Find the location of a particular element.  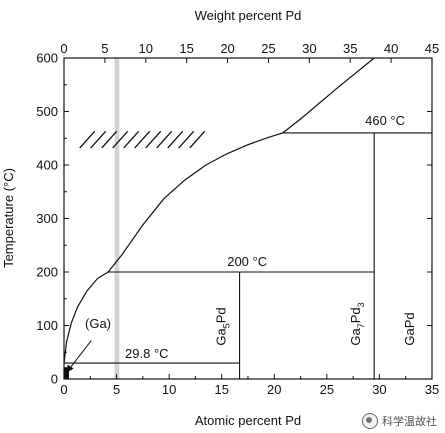

top-axis-label: Weight percent Pd is located at coordinates (248, 15).